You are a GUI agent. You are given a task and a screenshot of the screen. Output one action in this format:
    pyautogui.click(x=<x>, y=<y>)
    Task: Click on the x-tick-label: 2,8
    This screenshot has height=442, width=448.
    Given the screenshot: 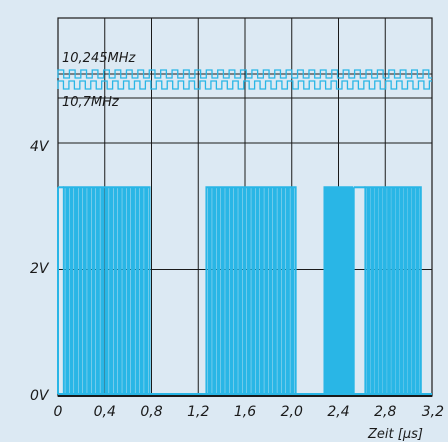 What is the action you would take?
    pyautogui.click(x=385, y=412)
    